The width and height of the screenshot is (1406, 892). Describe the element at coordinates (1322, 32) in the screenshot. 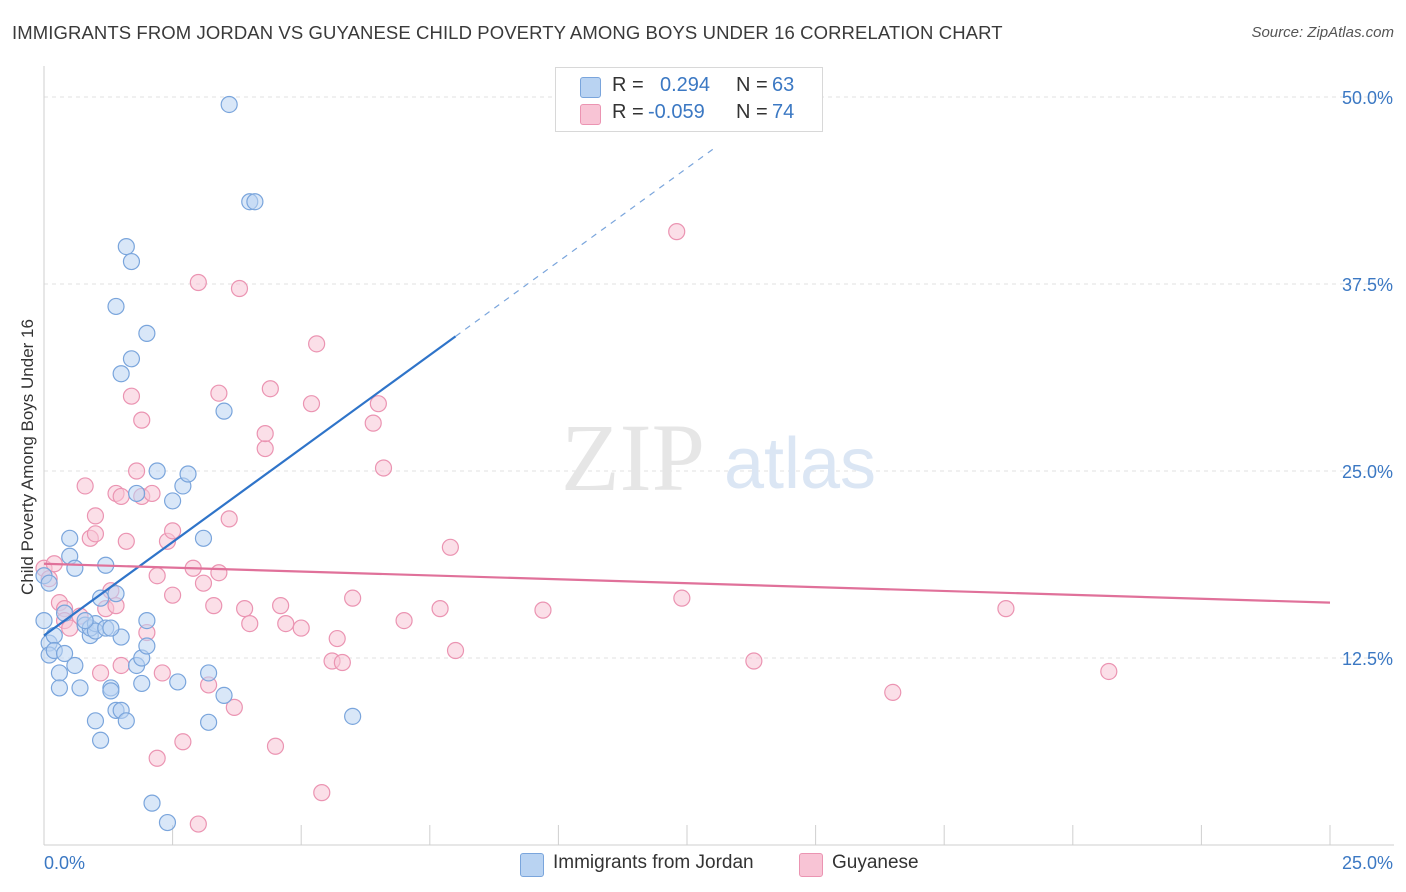

I see `source-note: Source: ZipAtlas.com` at that location.